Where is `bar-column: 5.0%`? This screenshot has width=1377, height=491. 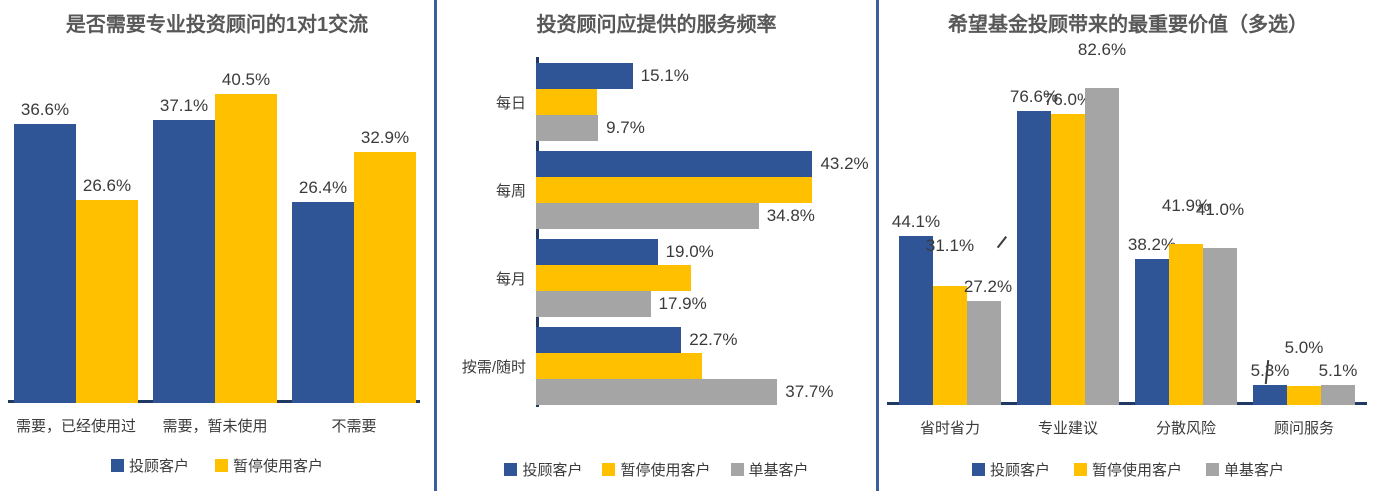 bar-column: 5.0% is located at coordinates (1304, 232).